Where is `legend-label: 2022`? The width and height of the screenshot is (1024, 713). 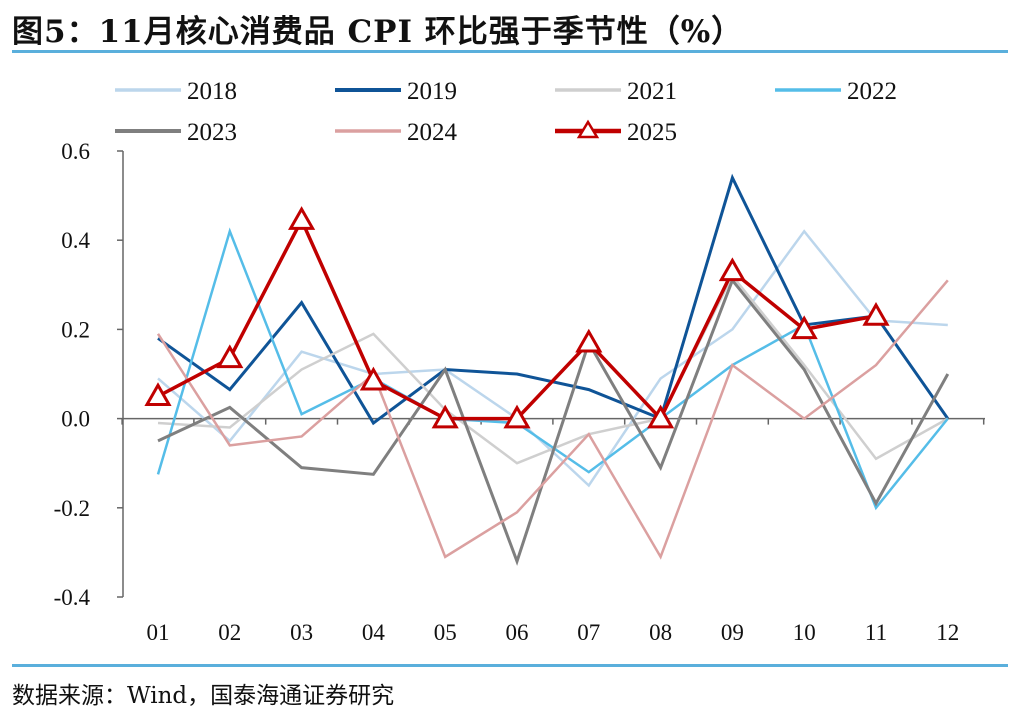
legend-label: 2022 is located at coordinates (872, 91).